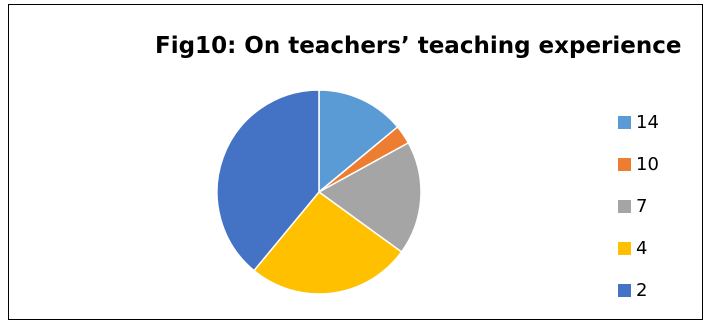 This screenshot has height=329, width=712. I want to click on legend-label: 7, so click(642, 206).